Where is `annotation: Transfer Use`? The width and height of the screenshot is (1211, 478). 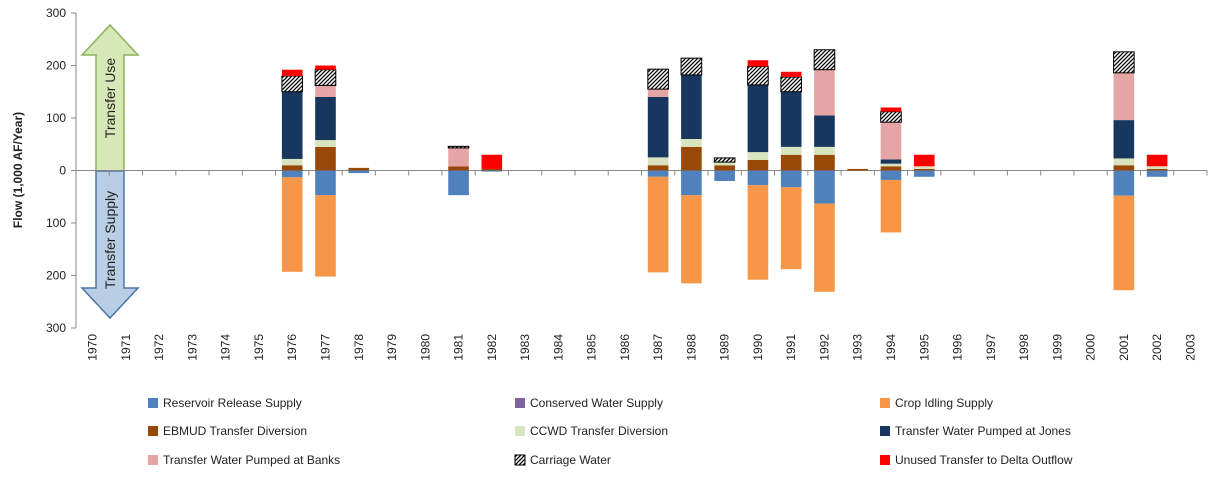
annotation: Transfer Use is located at coordinates (110, 98).